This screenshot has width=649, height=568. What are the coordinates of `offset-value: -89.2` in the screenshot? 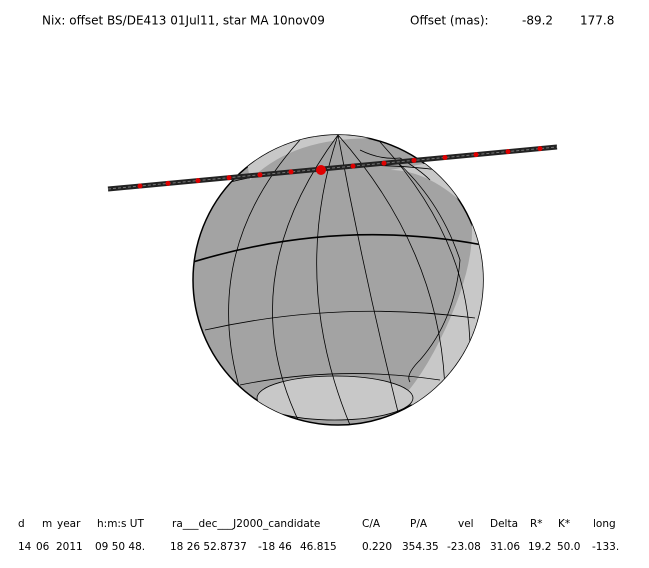 It's located at (537, 21).